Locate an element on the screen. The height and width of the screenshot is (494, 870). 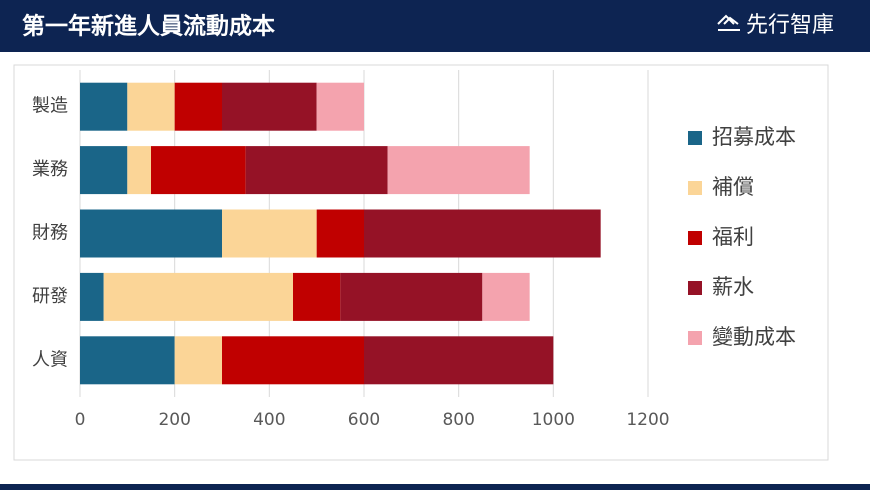
logo-icon is located at coordinates (728, 22).